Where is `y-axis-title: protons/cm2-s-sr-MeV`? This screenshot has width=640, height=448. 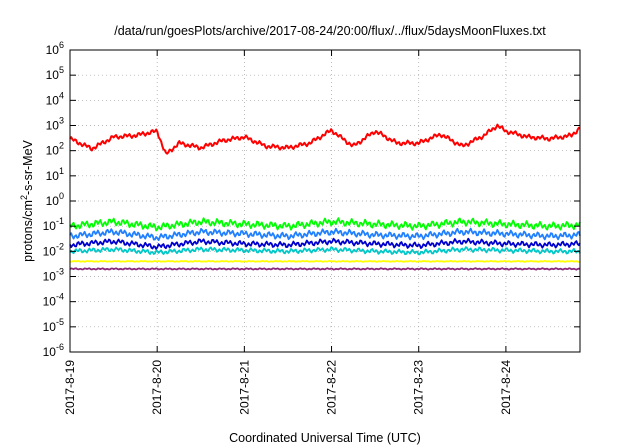 y-axis-title: protons/cm2-s-sr-MeV is located at coordinates (27, 200).